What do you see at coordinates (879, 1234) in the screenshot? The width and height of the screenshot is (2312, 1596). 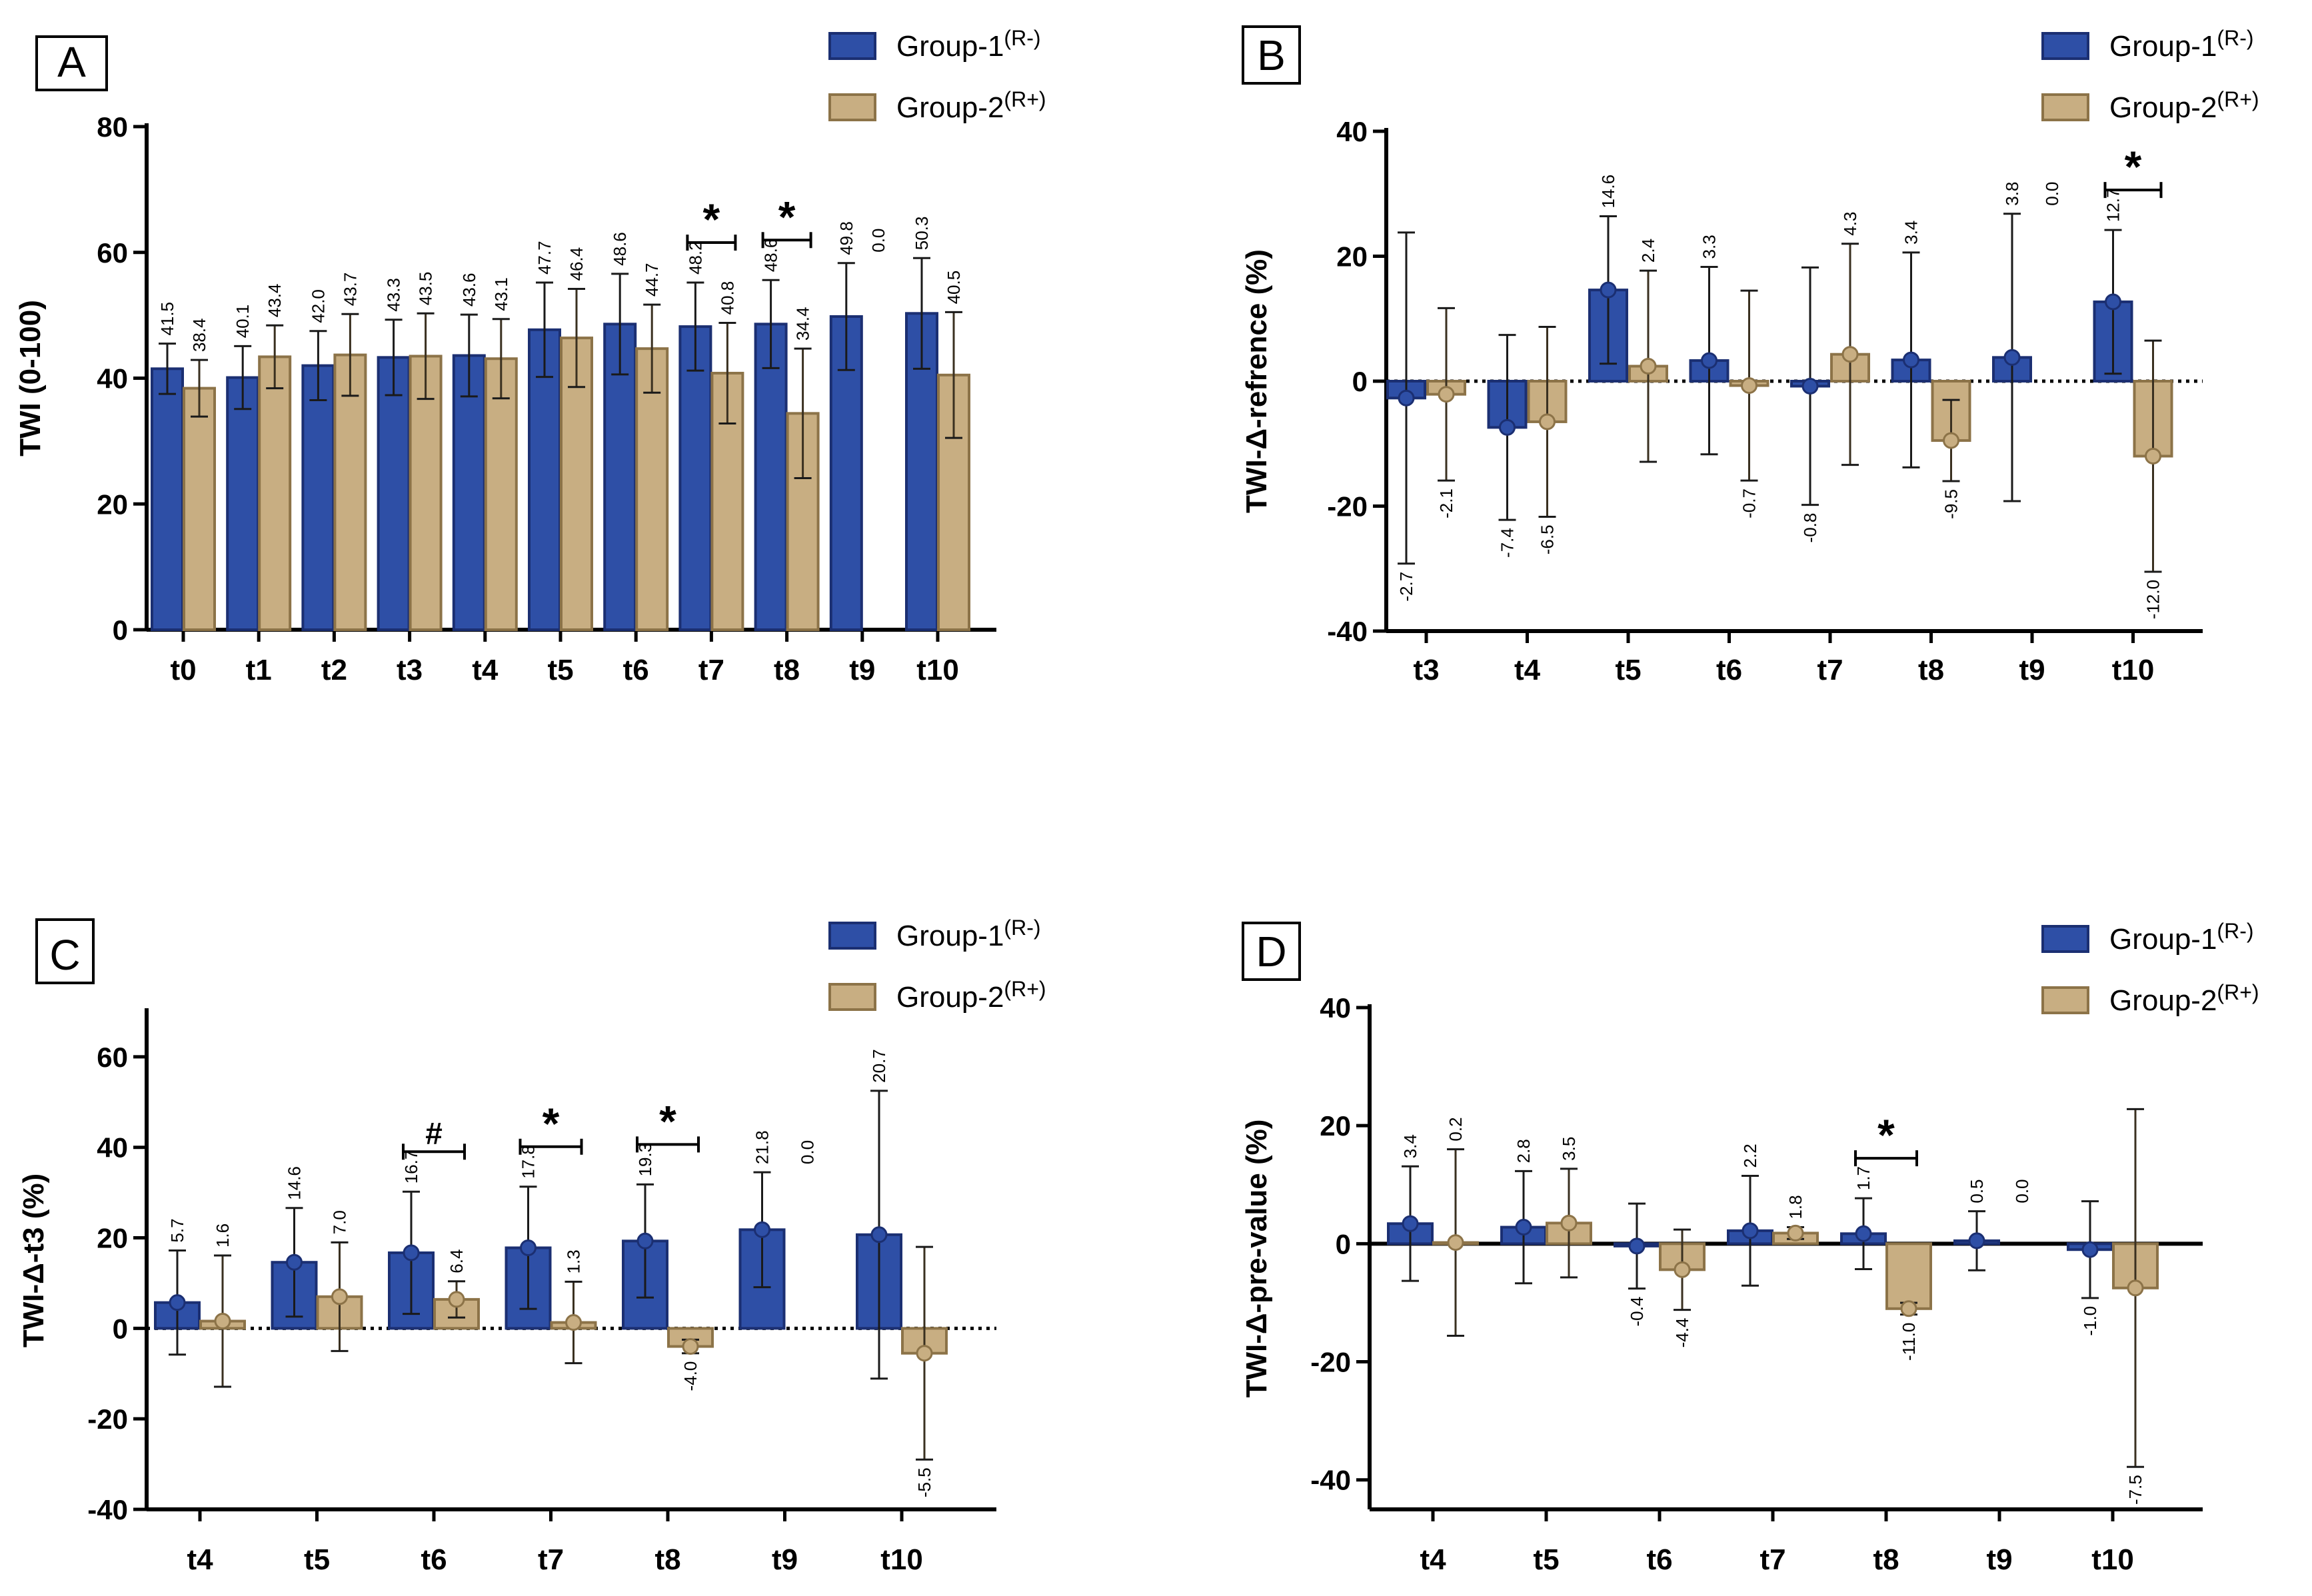 I see `point-1-t10` at bounding box center [879, 1234].